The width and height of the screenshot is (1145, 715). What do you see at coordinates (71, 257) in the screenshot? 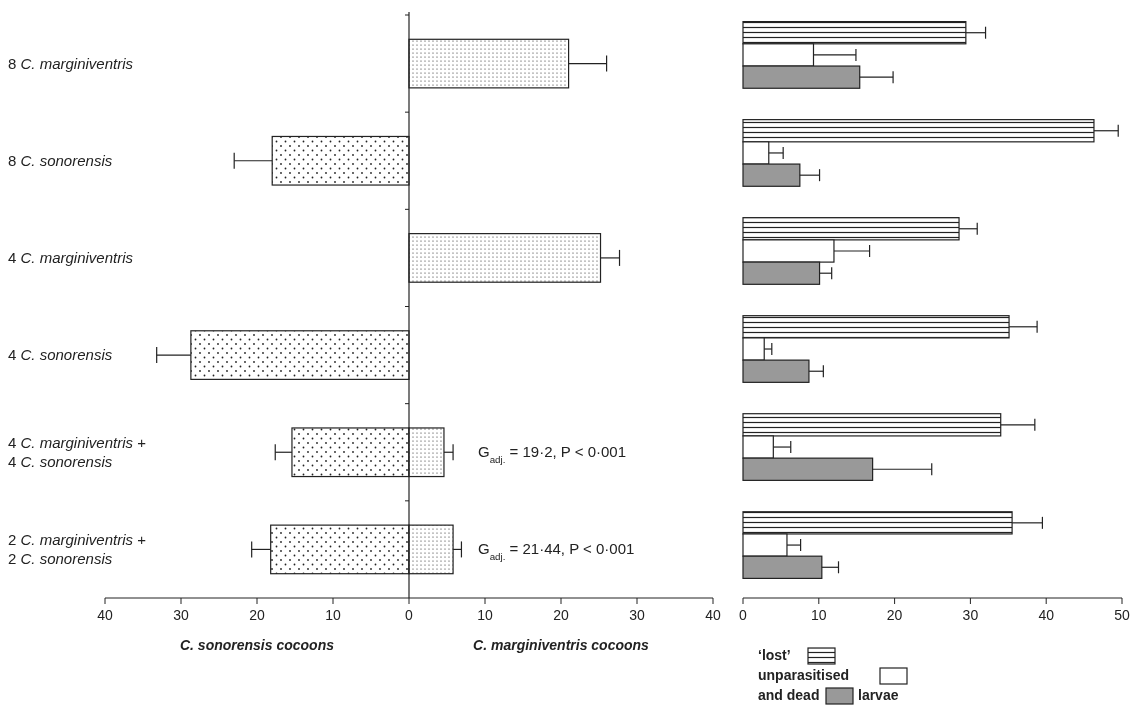
I see `y-tick-label: 4 C. marginiventris` at bounding box center [71, 257].